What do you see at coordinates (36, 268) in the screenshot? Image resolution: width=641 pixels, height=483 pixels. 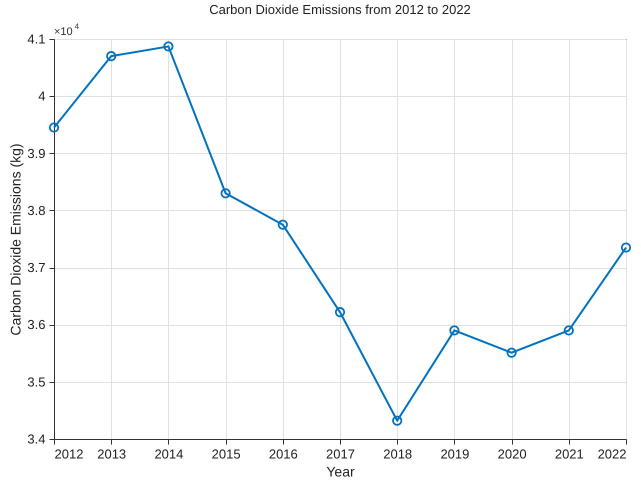 I see `y-tick-label: 3.7` at bounding box center [36, 268].